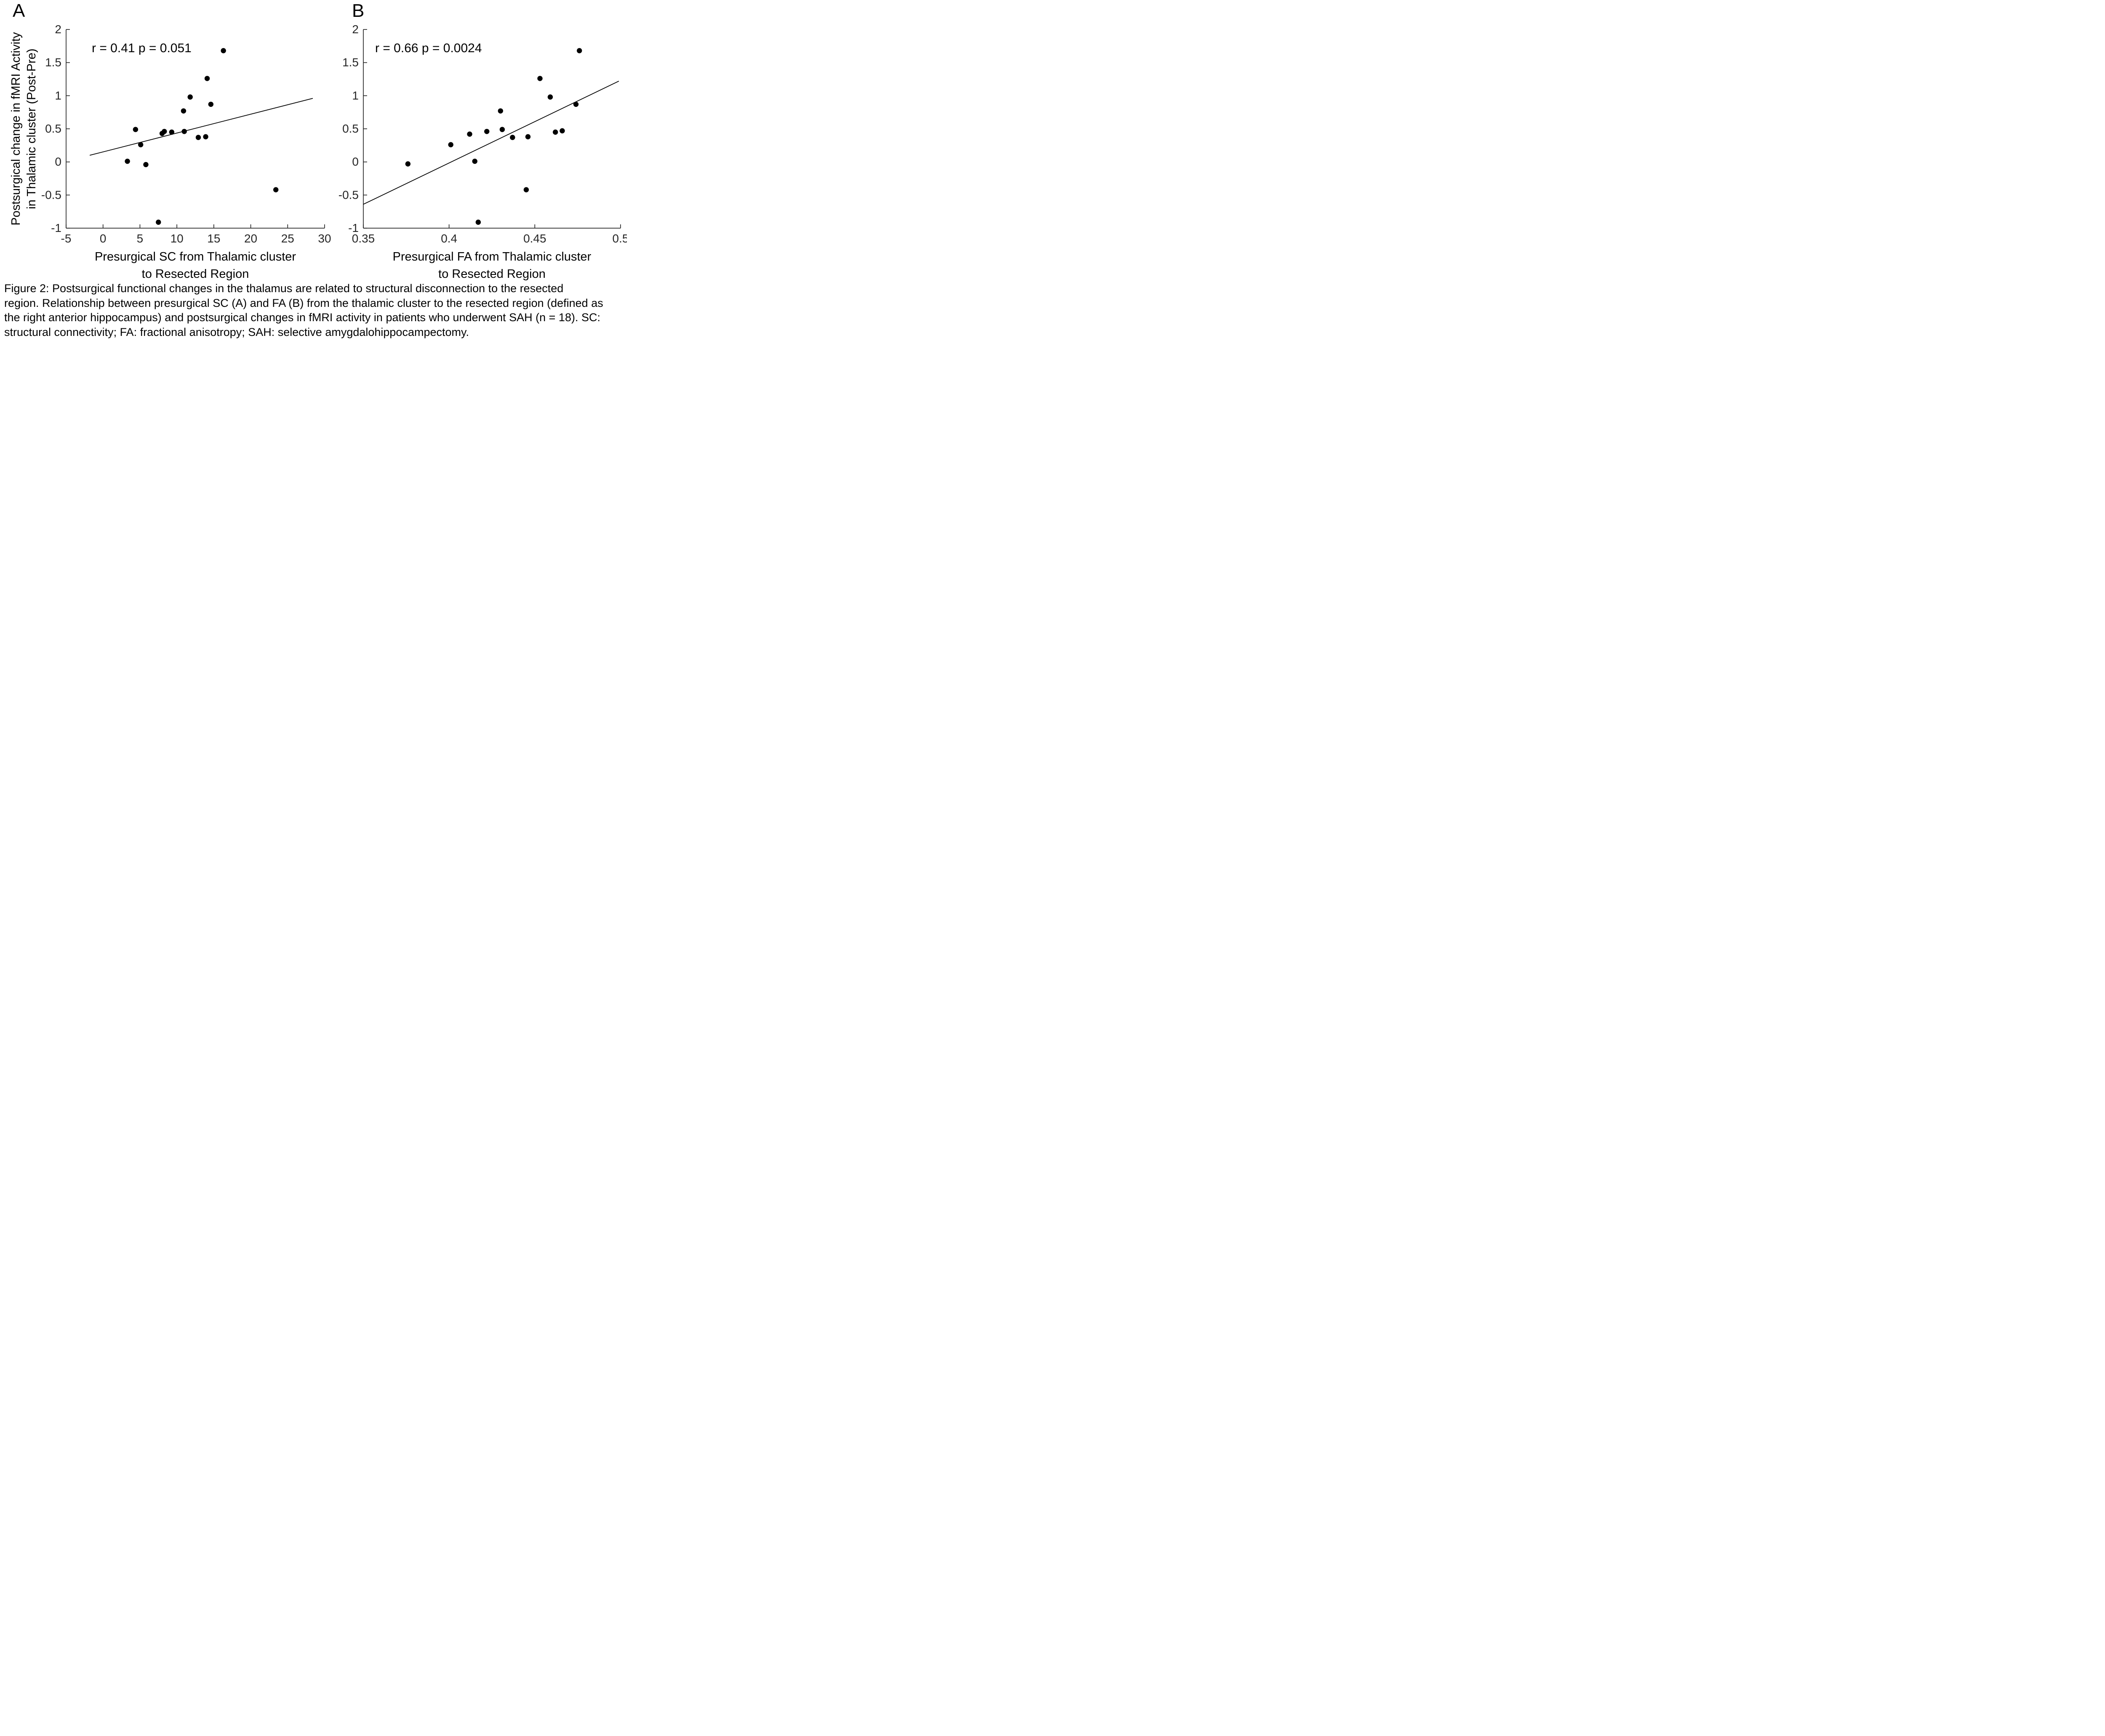  Describe the element at coordinates (103, 238) in the screenshot. I see `x-tick-label: 0` at that location.